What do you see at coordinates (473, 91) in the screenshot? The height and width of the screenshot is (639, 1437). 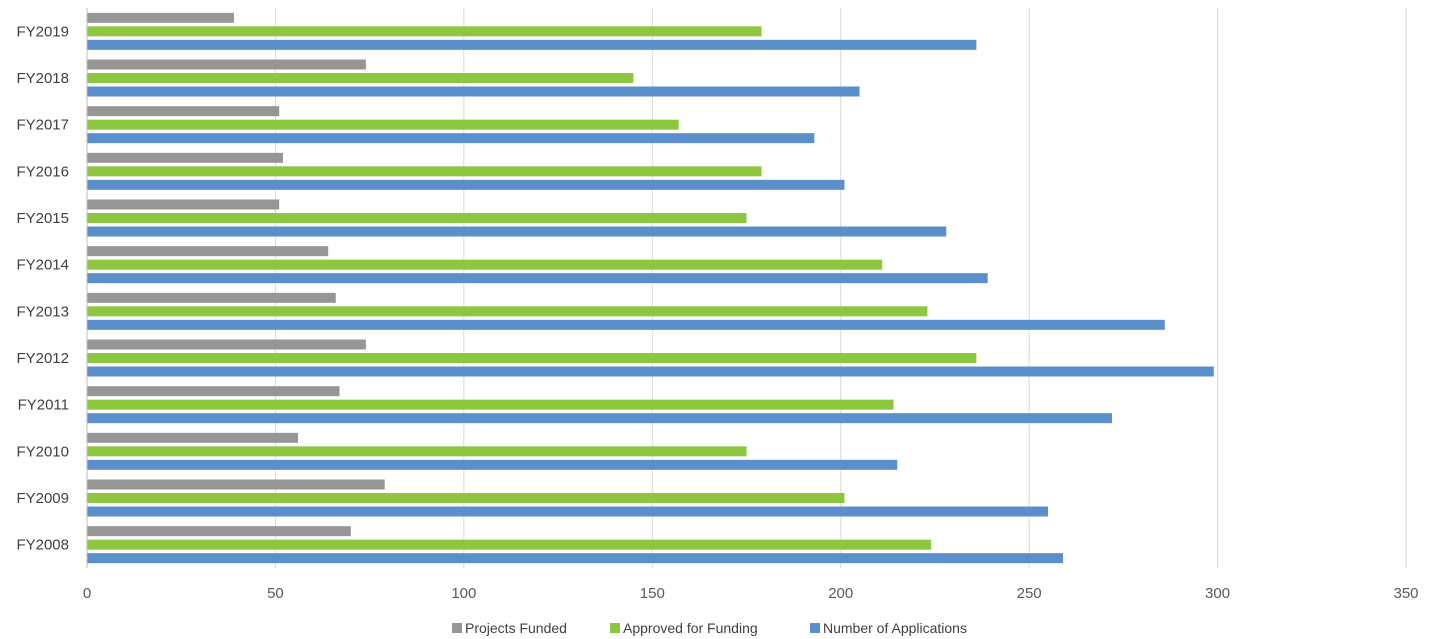 I see `bar-FY2018-number-of-applications` at bounding box center [473, 91].